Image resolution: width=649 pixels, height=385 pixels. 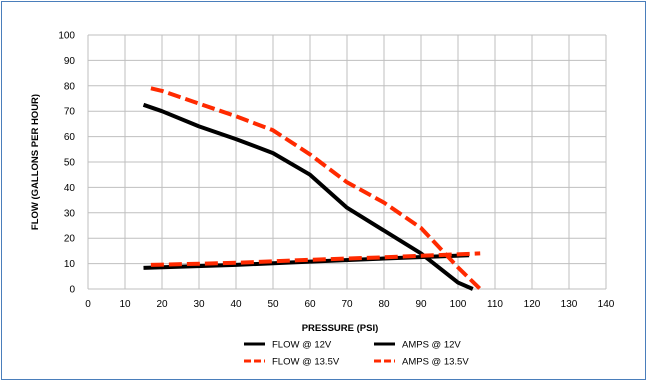 What do you see at coordinates (70, 112) in the screenshot?
I see `y-tick-label: 70` at bounding box center [70, 112].